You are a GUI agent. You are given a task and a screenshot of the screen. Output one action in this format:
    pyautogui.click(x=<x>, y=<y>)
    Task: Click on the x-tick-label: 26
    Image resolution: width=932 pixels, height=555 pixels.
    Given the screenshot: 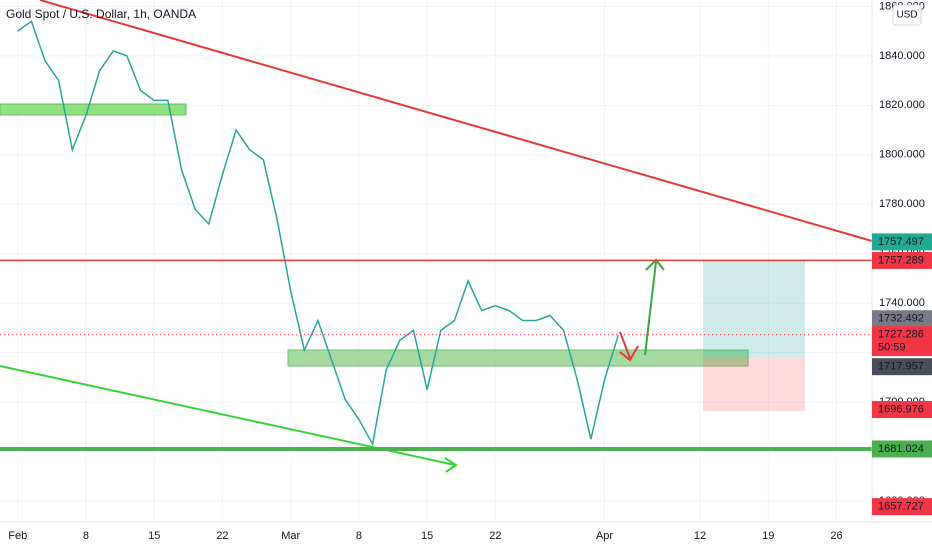 What is the action you would take?
    pyautogui.click(x=836, y=536)
    